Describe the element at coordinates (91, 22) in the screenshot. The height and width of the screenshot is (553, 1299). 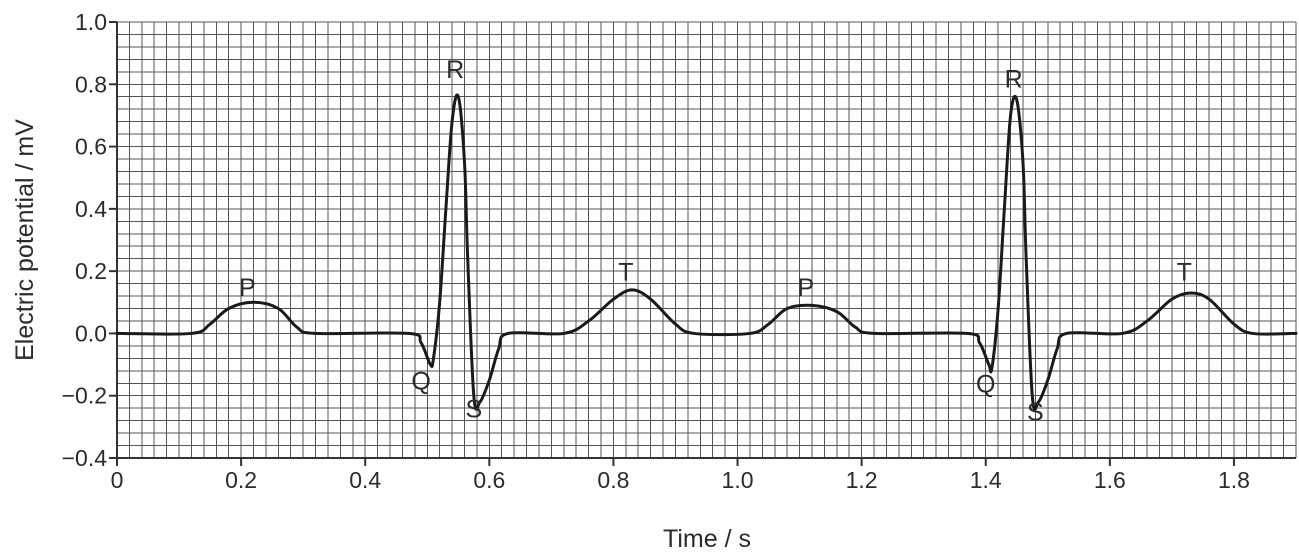
I see `y-tick-label: 1.0` at that location.